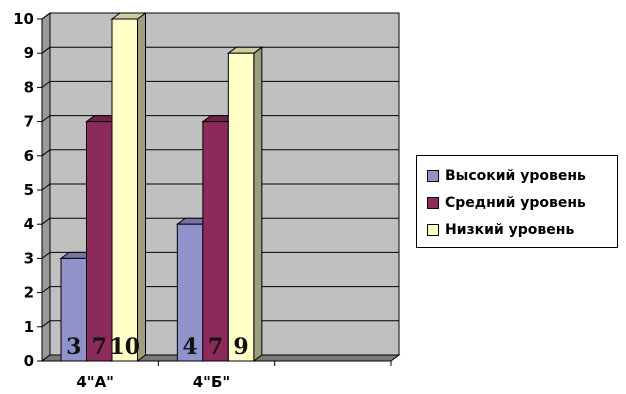 This screenshot has height=394, width=626. I want to click on legend-swatch-low, so click(433, 229).